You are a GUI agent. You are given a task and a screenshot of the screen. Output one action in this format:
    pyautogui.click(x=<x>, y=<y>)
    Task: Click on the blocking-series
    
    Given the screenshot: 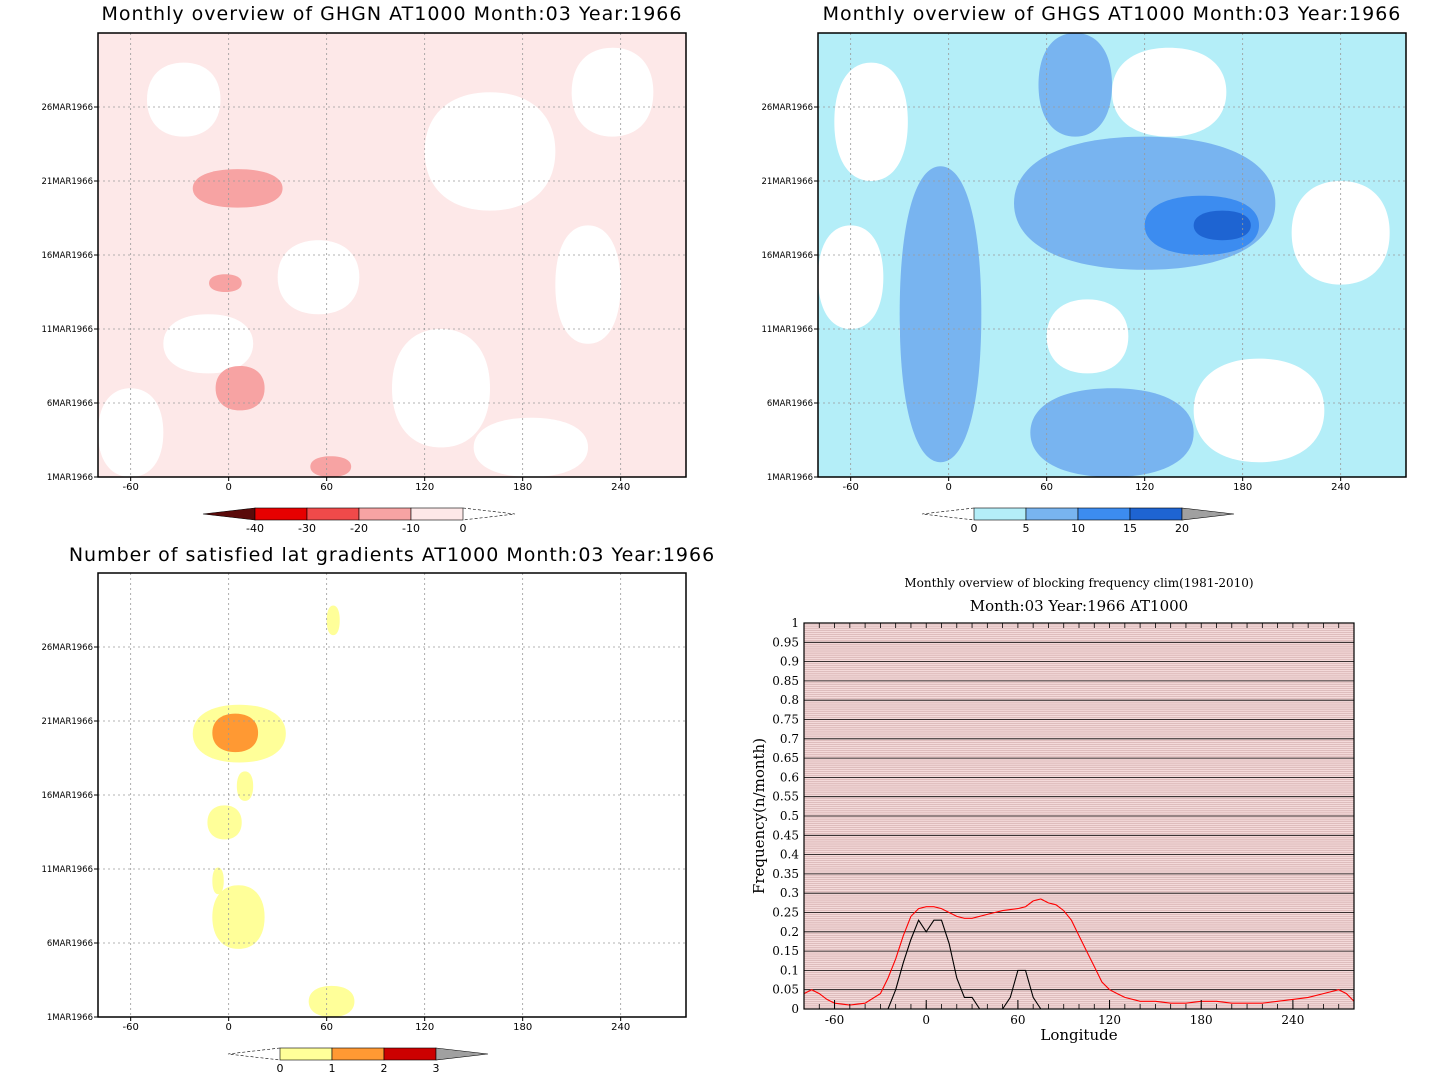 What is the action you would take?
    pyautogui.click(x=1079, y=954)
    